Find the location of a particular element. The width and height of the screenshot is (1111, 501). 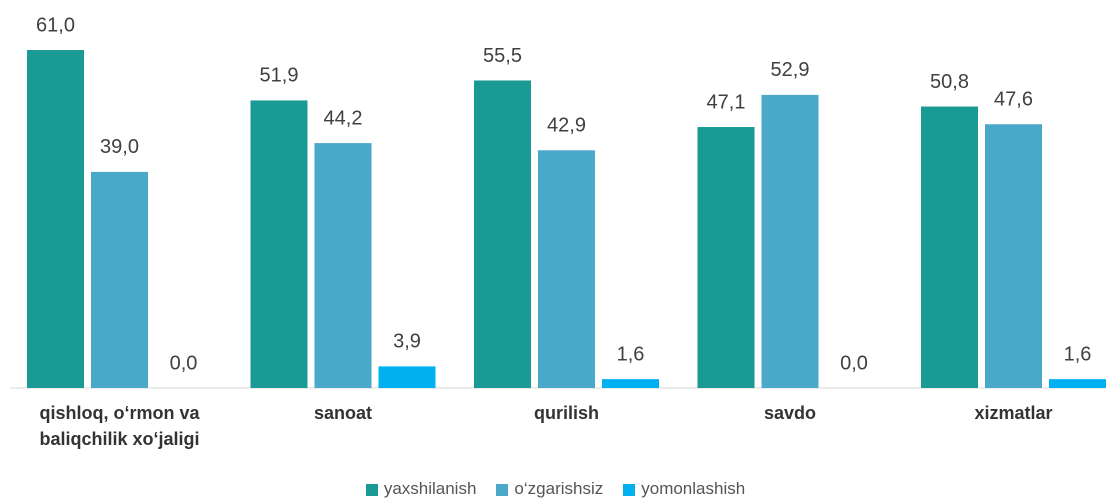

data-label: 42,9 is located at coordinates (566, 126).